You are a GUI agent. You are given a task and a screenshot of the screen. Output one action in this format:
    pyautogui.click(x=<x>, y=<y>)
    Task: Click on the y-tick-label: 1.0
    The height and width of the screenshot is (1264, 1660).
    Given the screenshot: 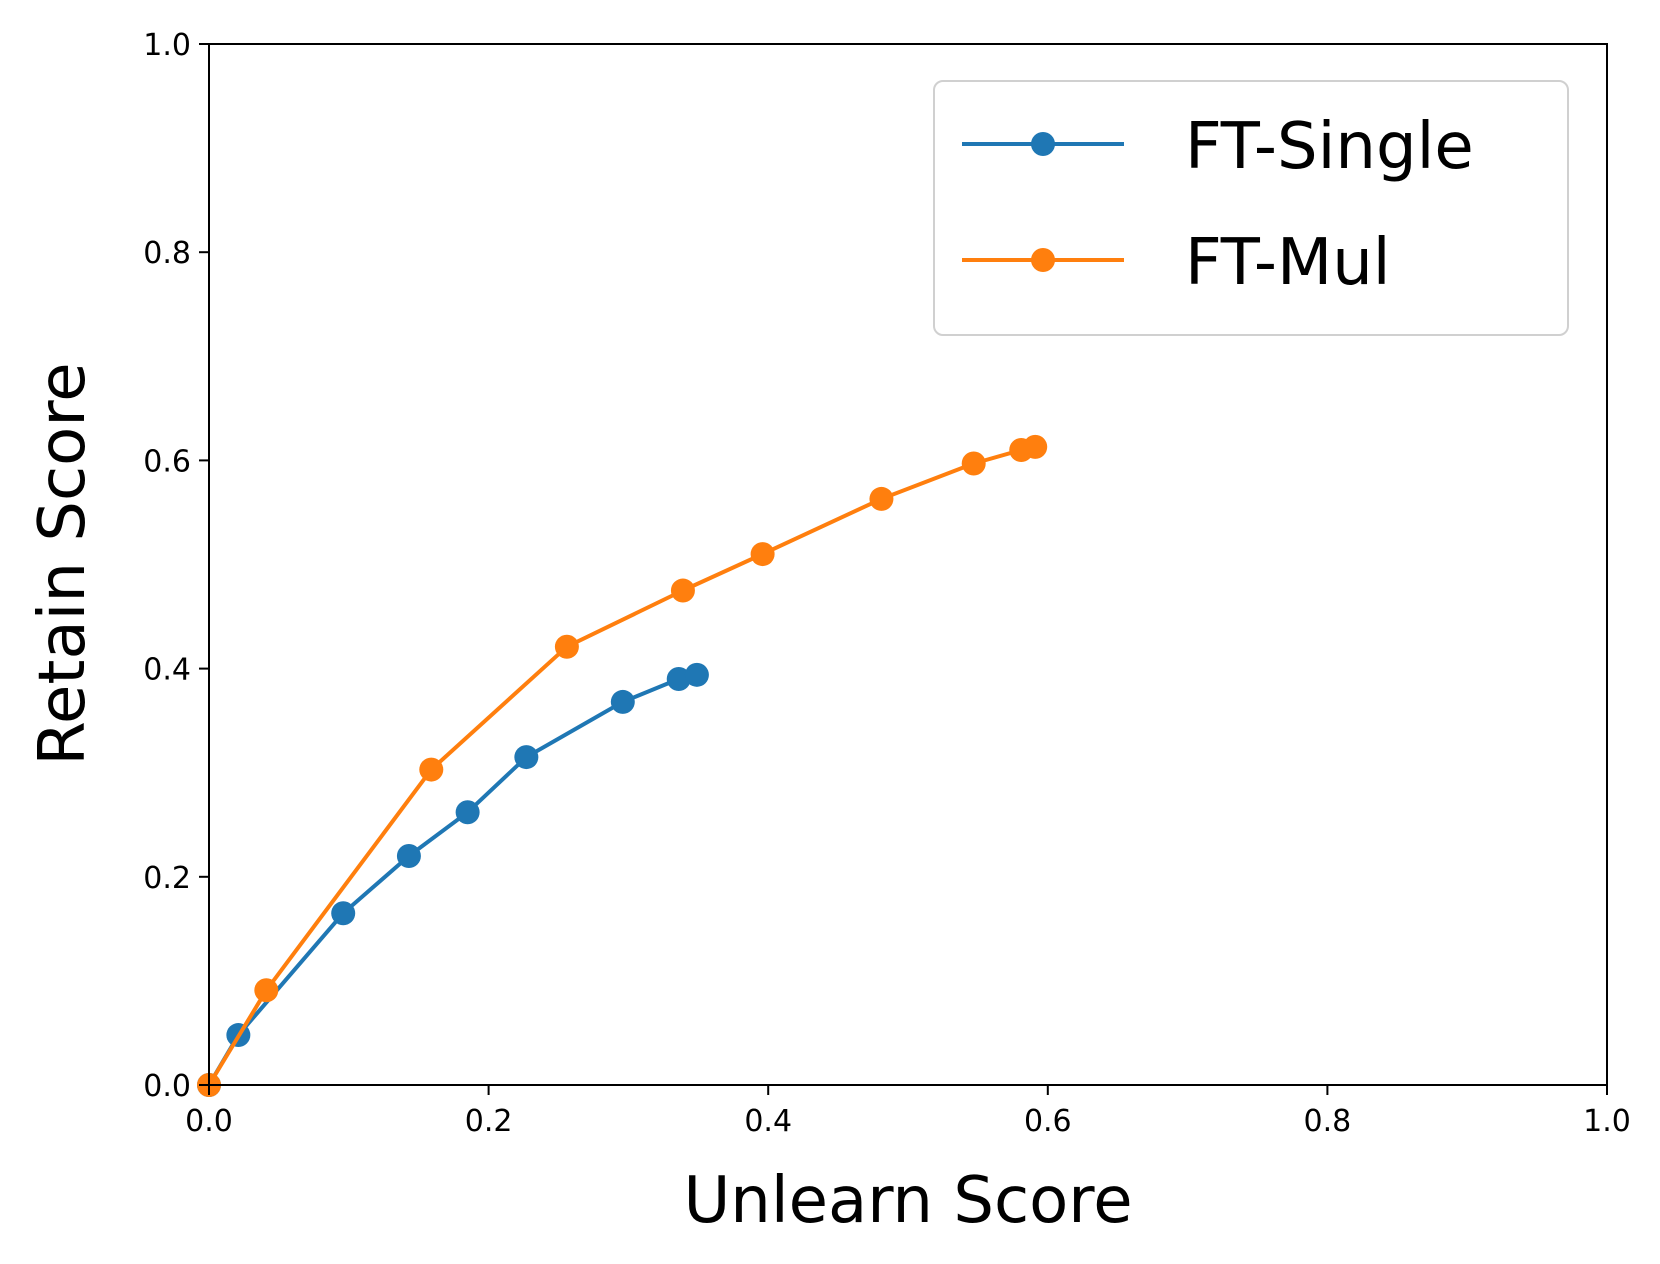 What is the action you would take?
    pyautogui.click(x=167, y=45)
    